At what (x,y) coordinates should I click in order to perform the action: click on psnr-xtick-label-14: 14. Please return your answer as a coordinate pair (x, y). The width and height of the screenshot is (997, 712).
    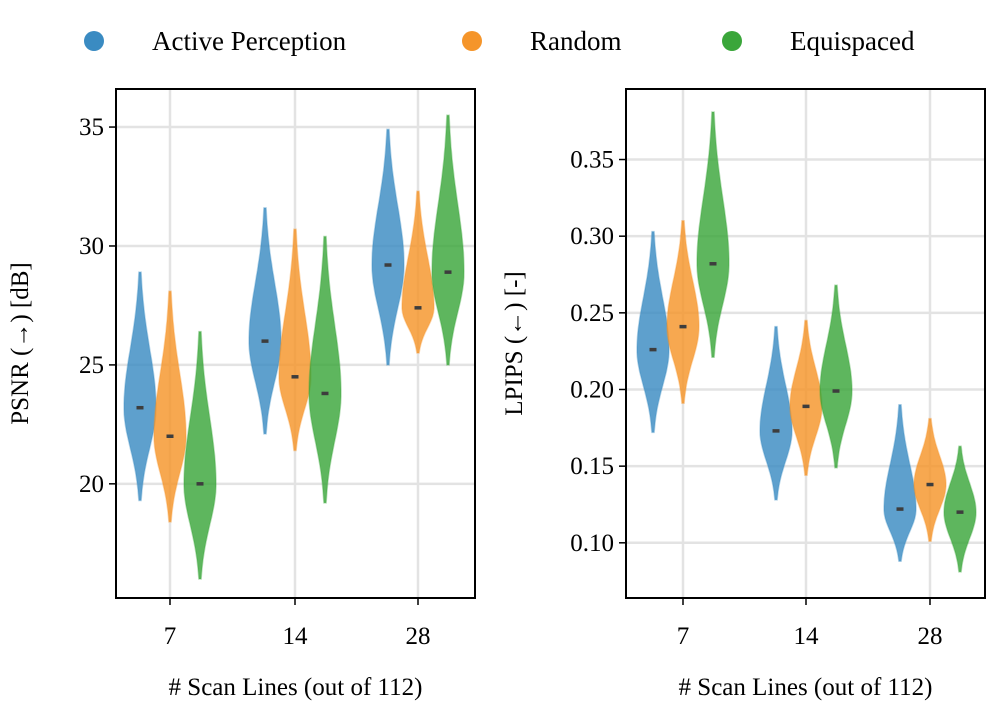
    Looking at the image, I should click on (296, 636).